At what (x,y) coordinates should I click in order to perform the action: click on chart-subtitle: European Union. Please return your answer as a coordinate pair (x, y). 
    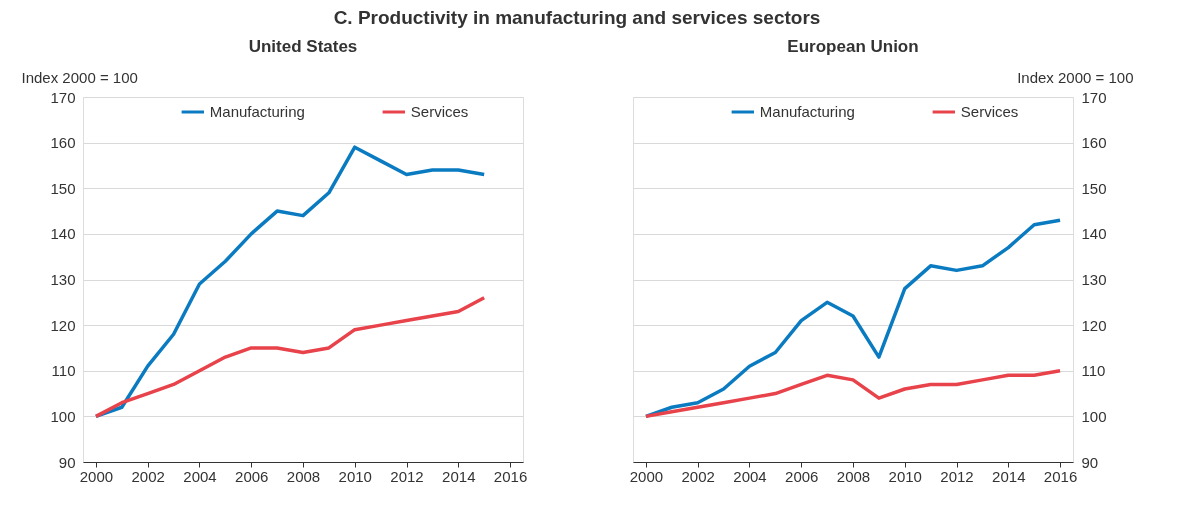
    Looking at the image, I should click on (853, 46).